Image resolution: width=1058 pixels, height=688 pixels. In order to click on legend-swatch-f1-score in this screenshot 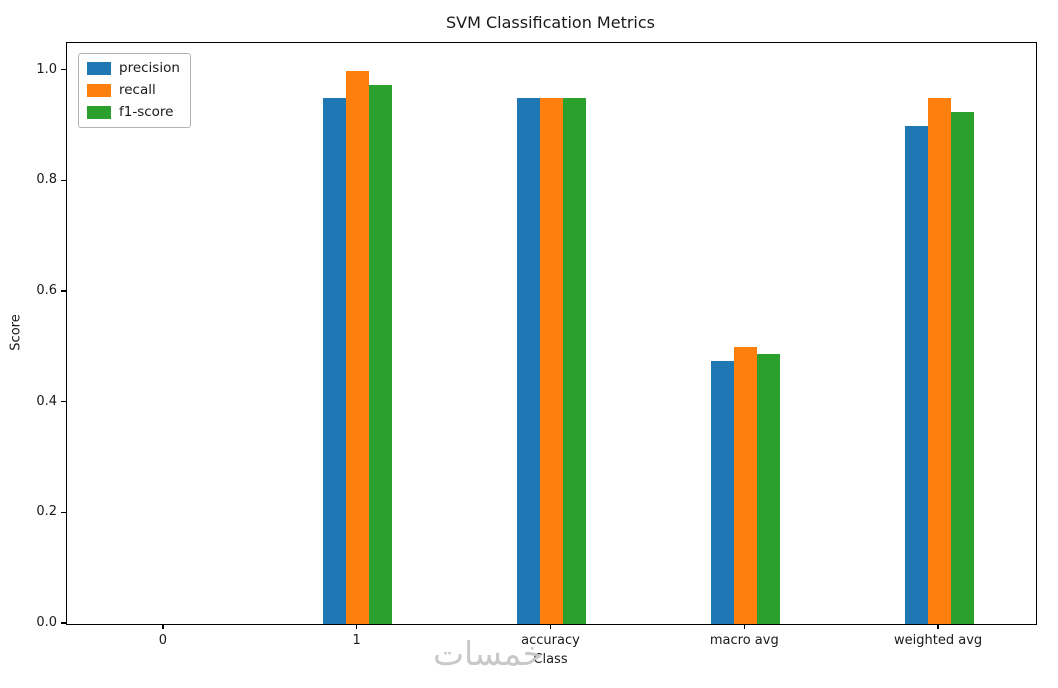, I will do `click(99, 112)`.